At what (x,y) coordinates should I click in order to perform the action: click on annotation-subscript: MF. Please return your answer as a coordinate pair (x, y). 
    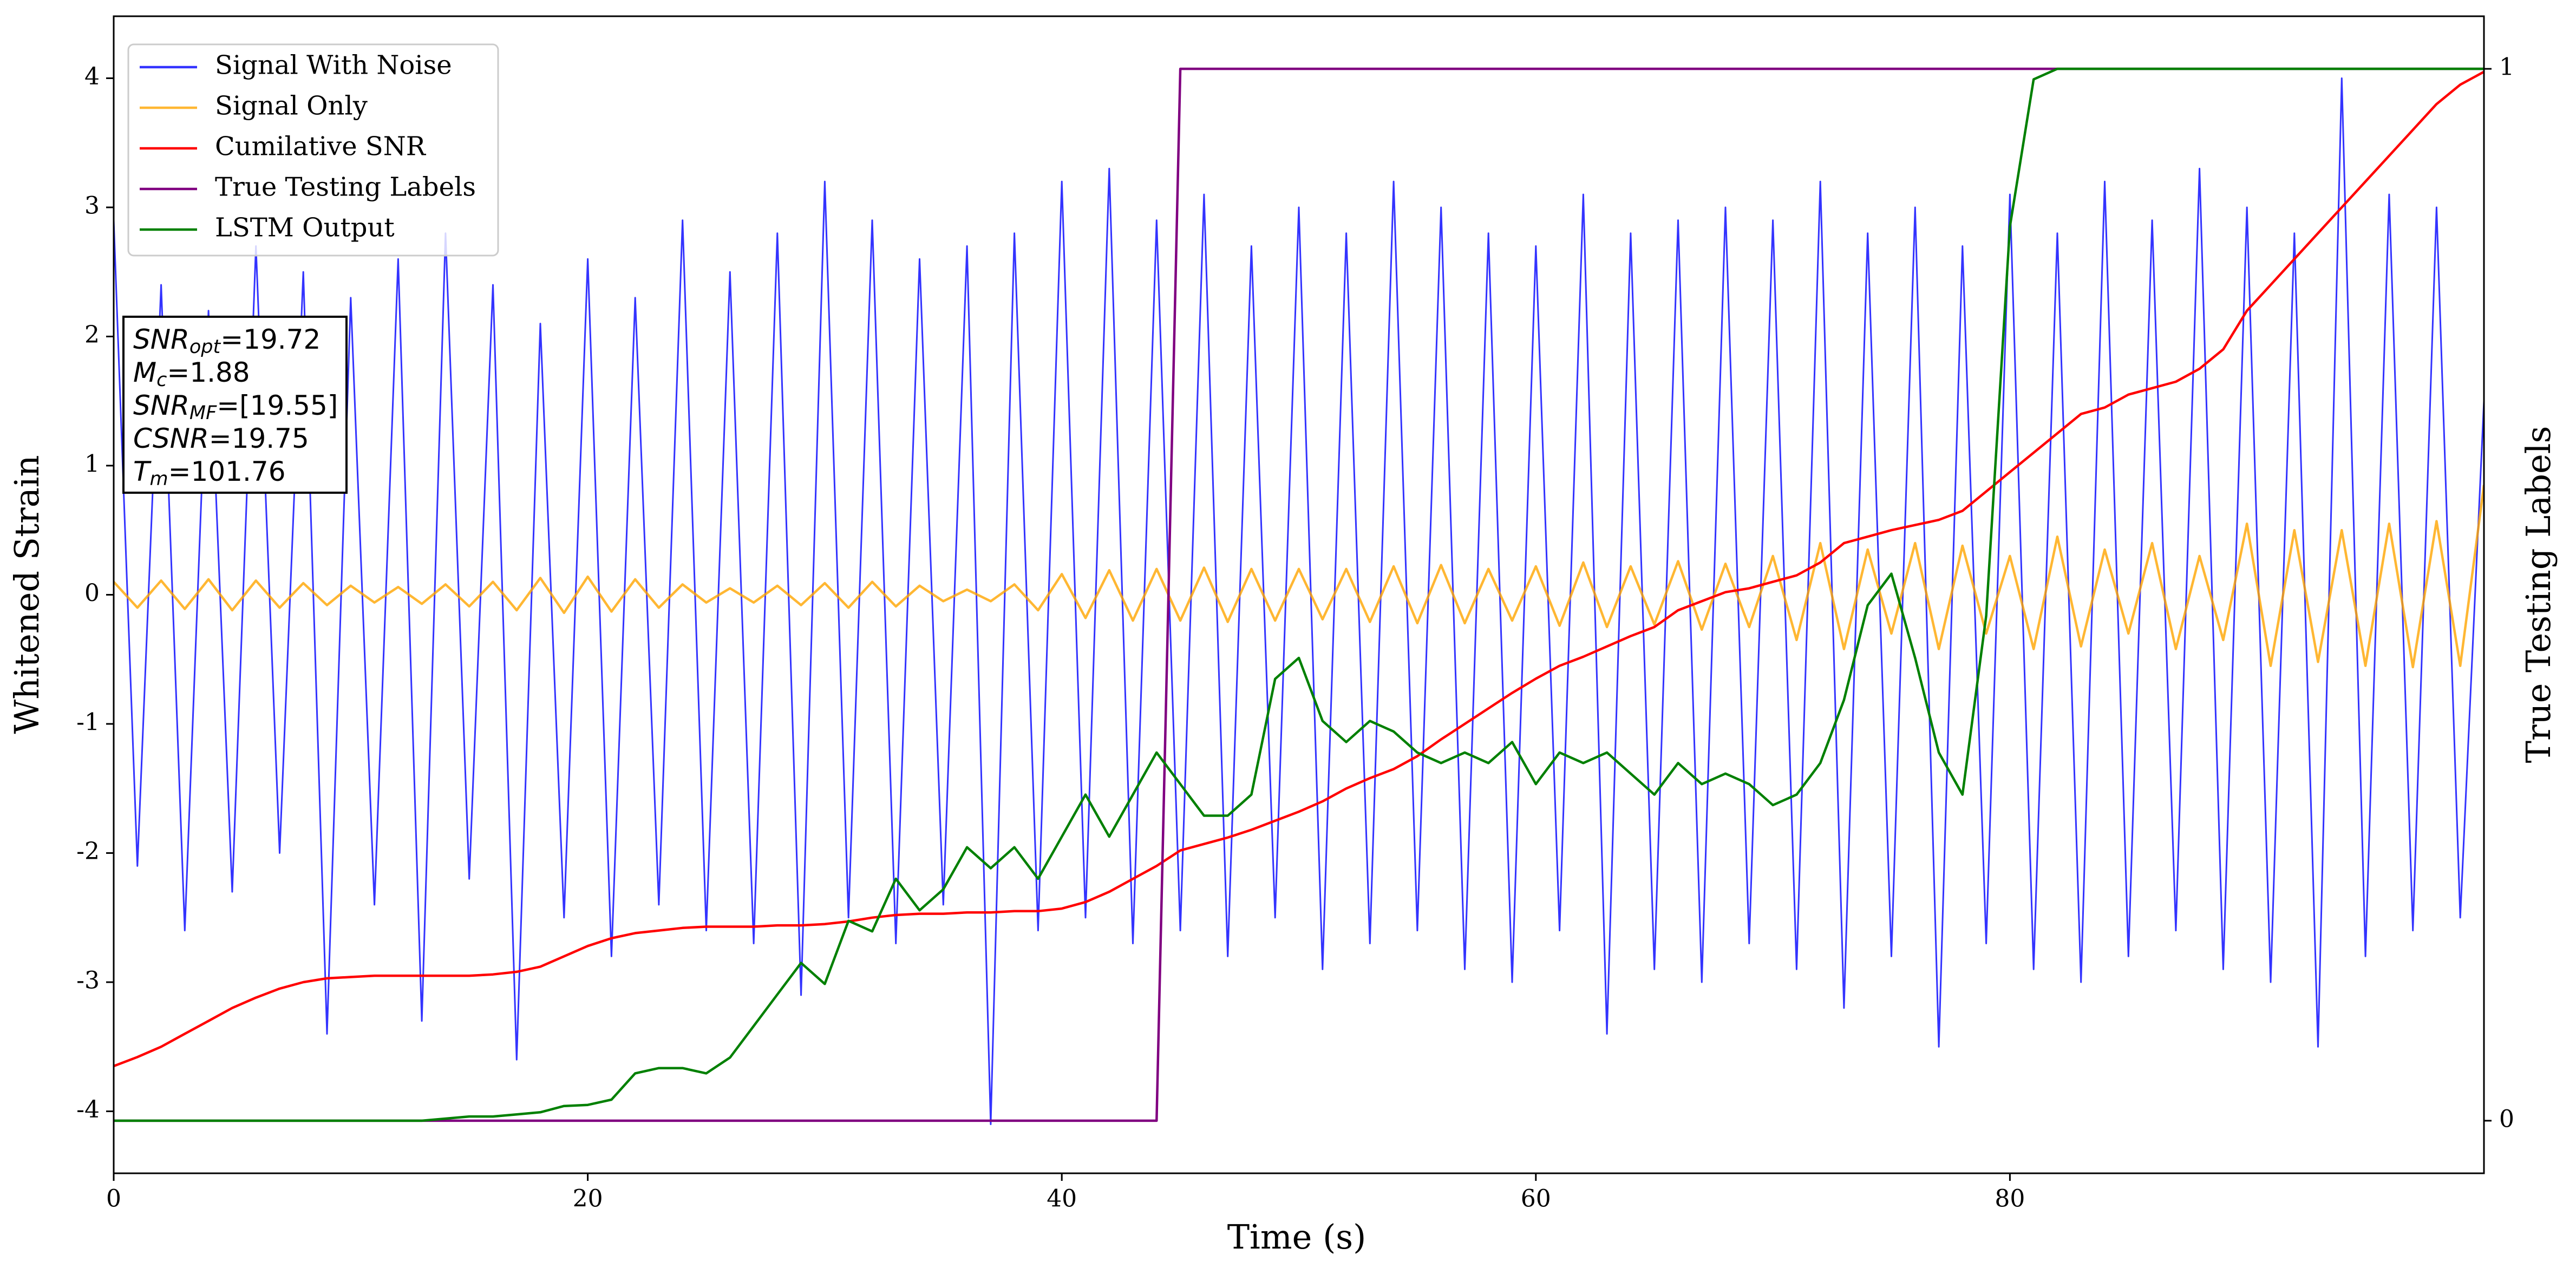
    Looking at the image, I should click on (203, 413).